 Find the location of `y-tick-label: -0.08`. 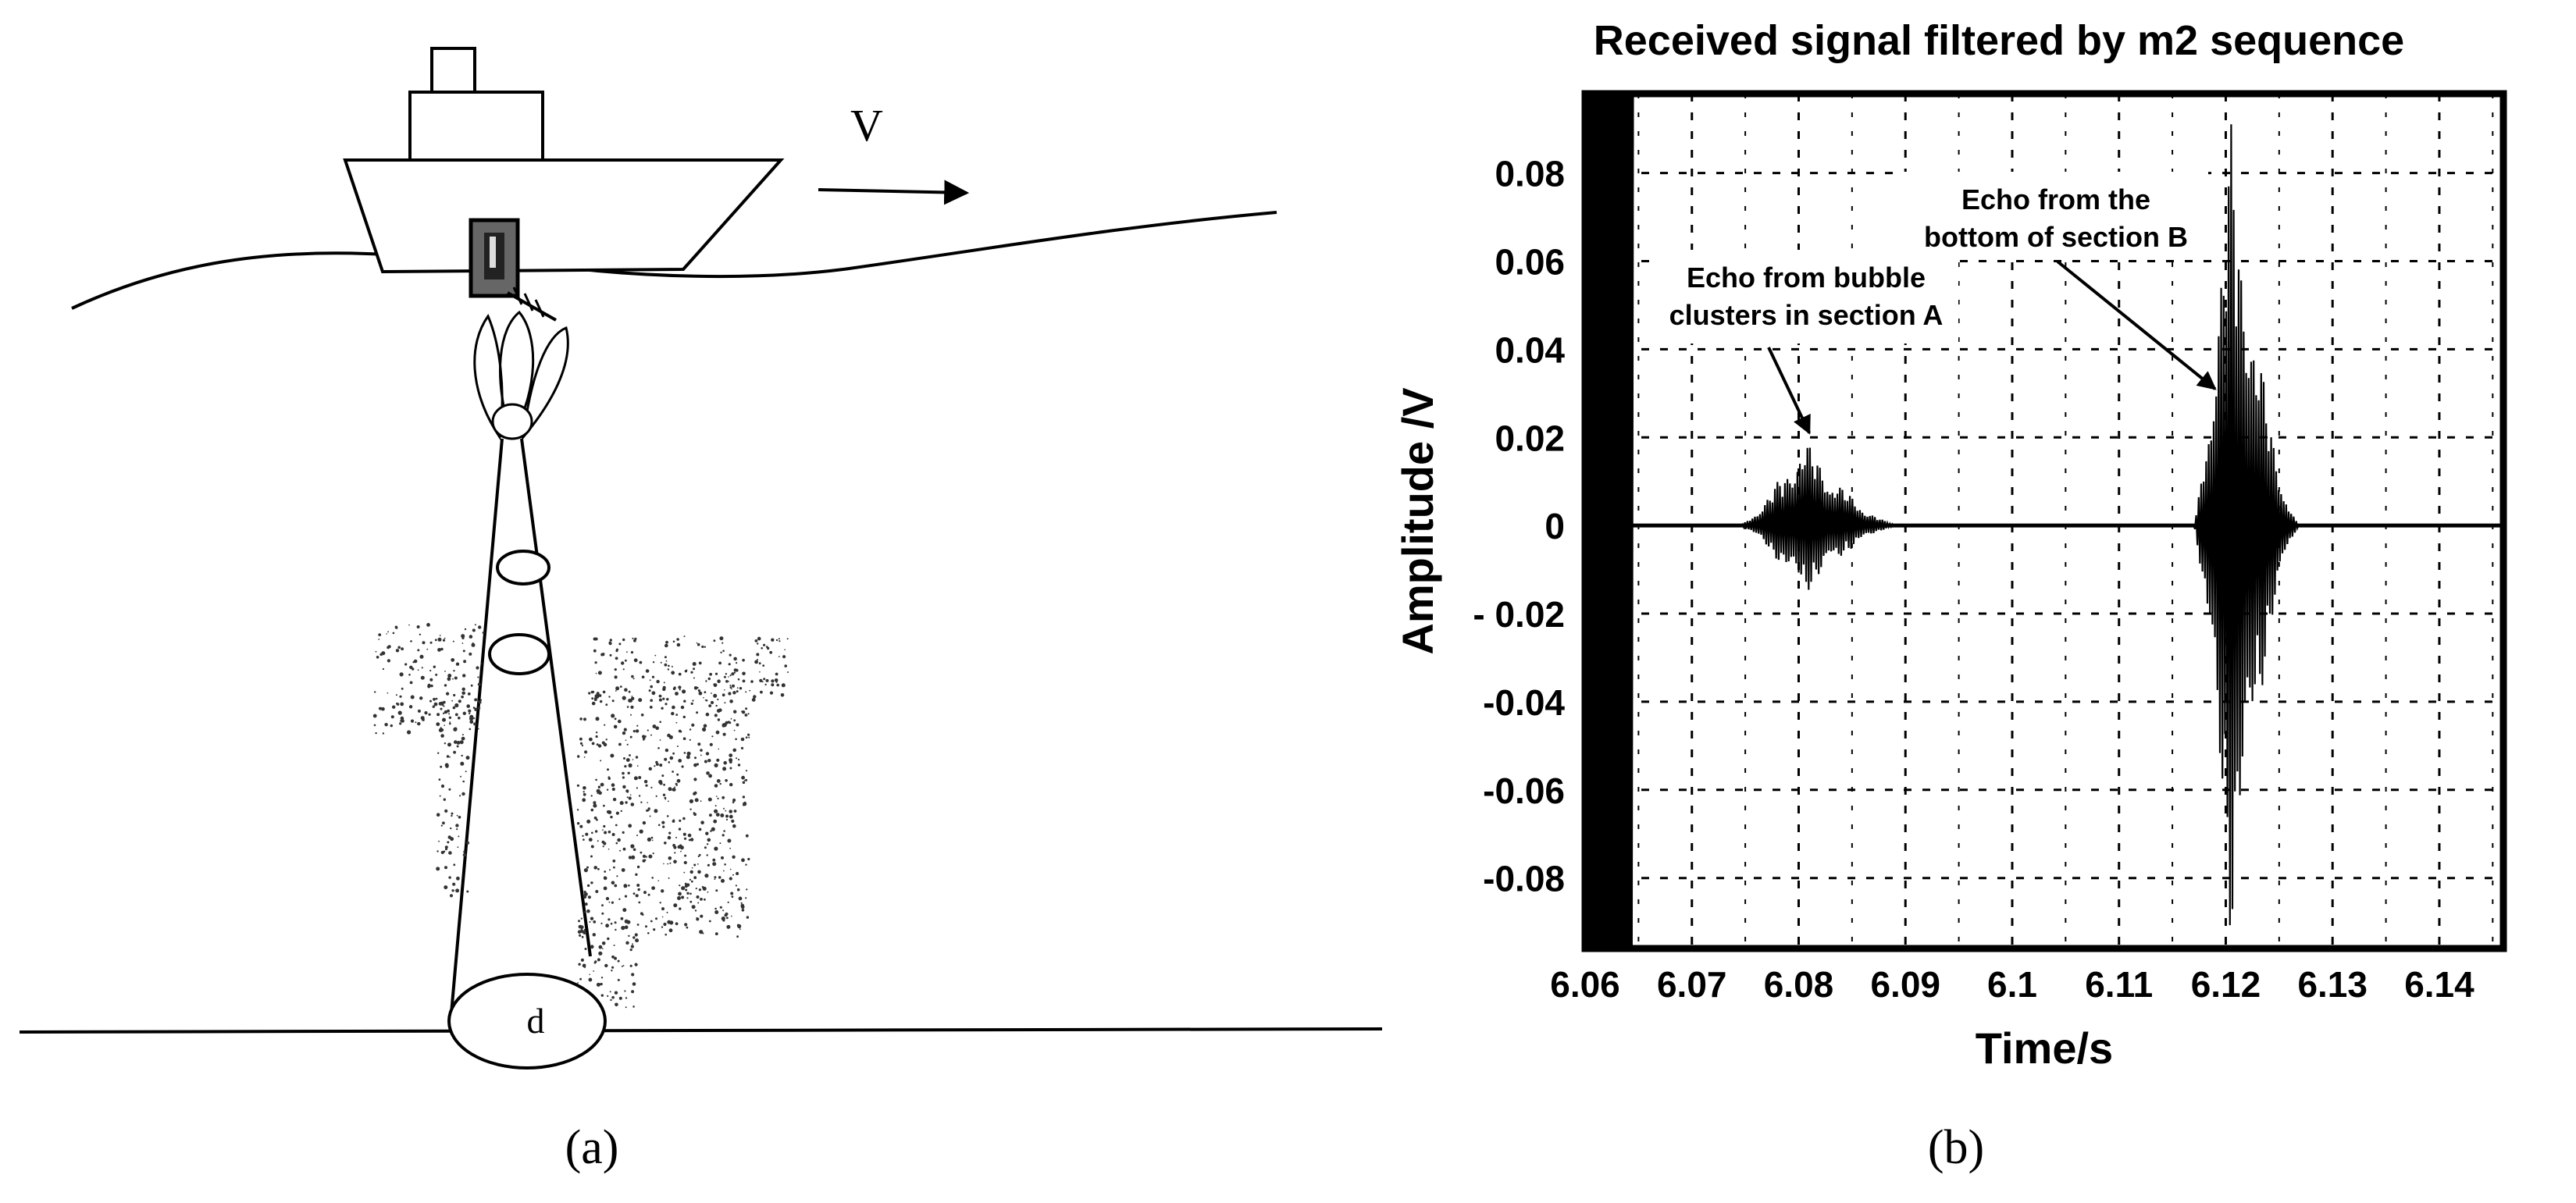

y-tick-label: -0.08 is located at coordinates (1524, 879).